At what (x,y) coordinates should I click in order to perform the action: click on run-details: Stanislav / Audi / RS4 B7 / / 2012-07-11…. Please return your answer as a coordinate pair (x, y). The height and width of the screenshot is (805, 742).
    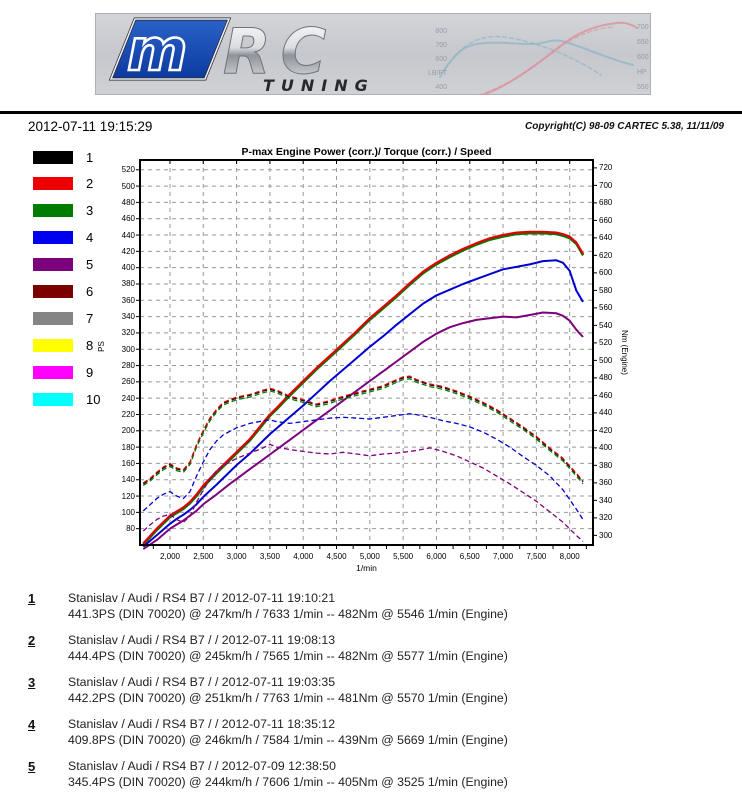
    Looking at the image, I should click on (288, 732).